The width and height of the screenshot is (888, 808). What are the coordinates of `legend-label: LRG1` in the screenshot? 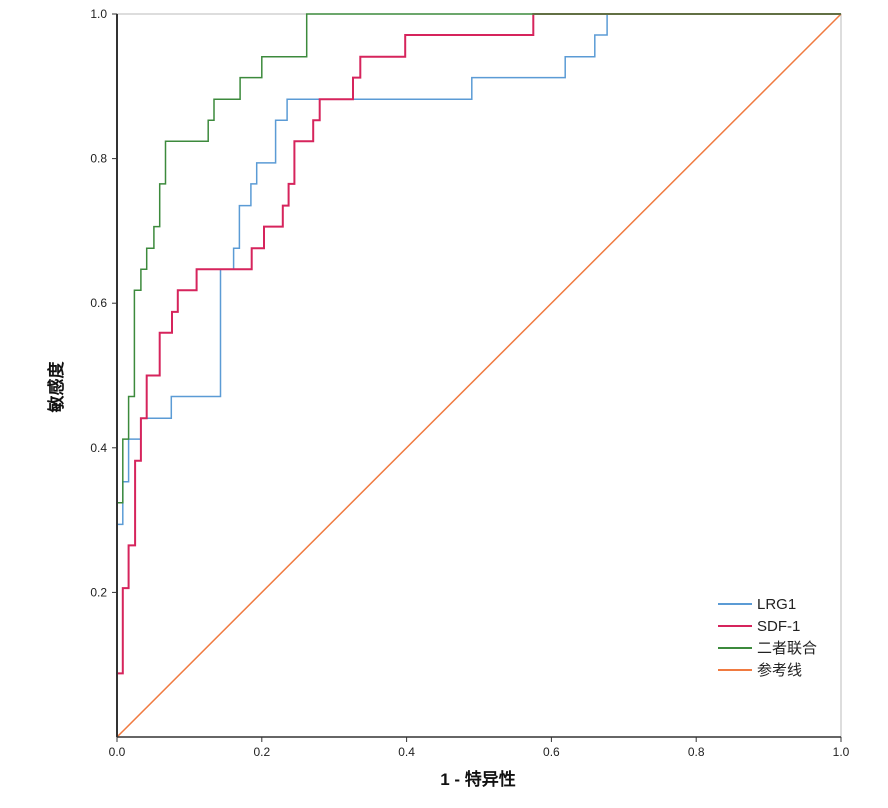 It's located at (776, 604).